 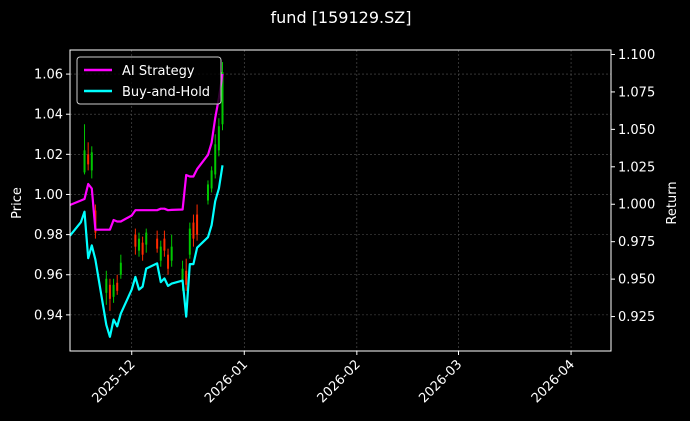 I want to click on legend-label-buy-and-hold: Buy-and-Hold, so click(x=166, y=92).